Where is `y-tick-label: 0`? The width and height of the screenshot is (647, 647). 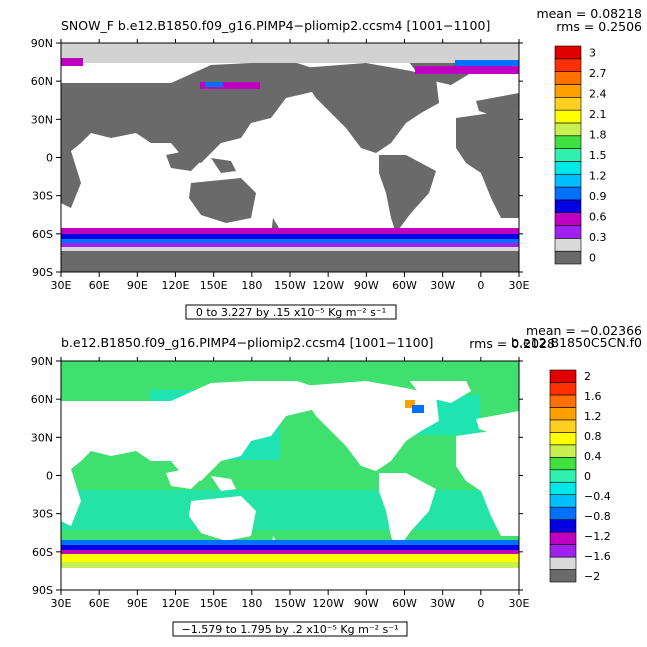 y-tick-label: 0 is located at coordinates (49, 476).